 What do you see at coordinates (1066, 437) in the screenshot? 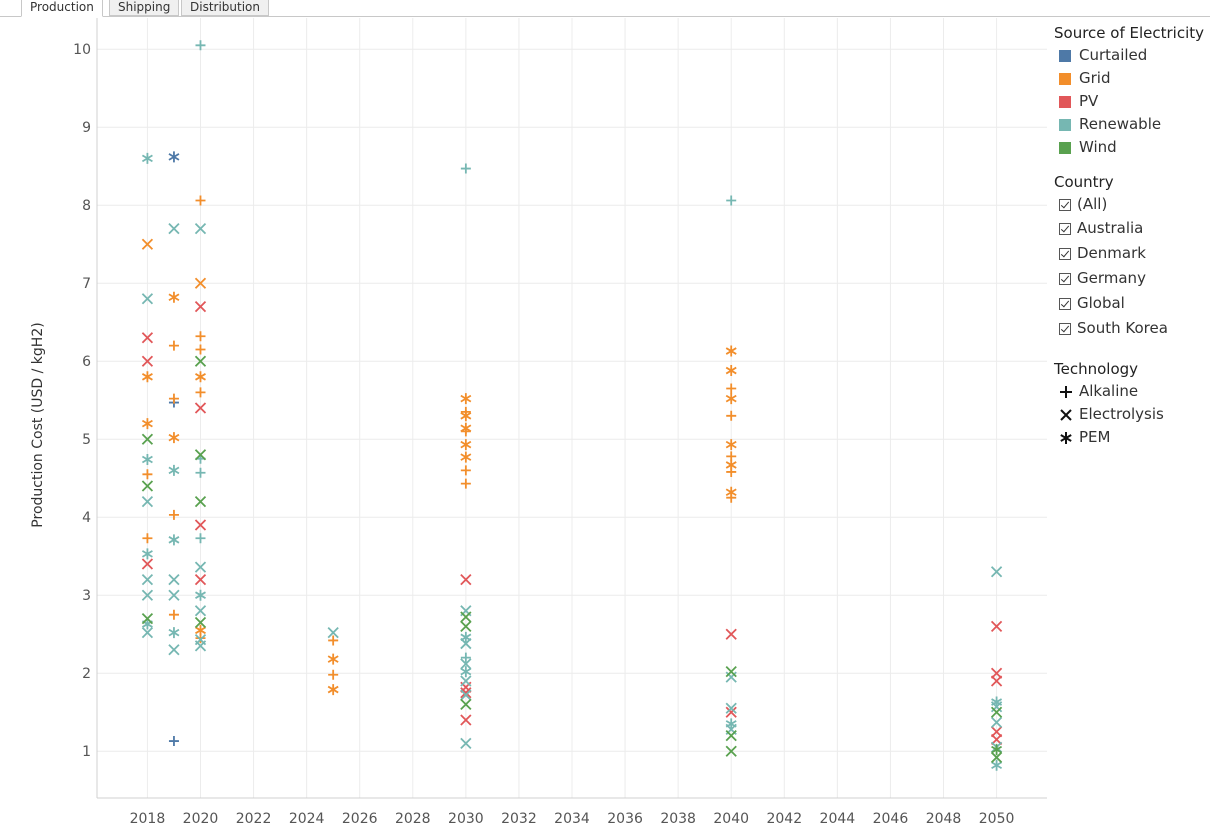
I see `asterisk-icon` at bounding box center [1066, 437].